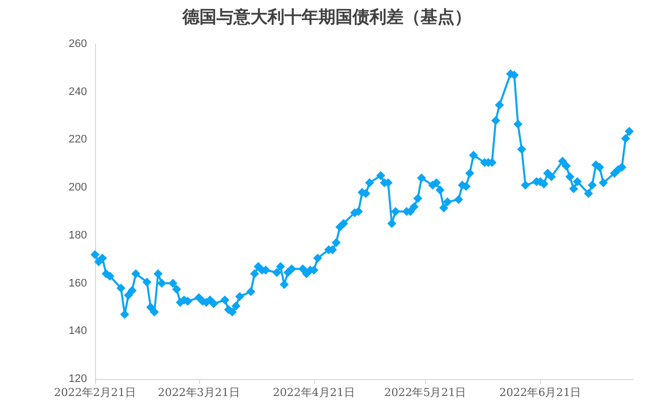  Describe the element at coordinates (77, 140) in the screenshot. I see `y-tick-label: 220` at that location.